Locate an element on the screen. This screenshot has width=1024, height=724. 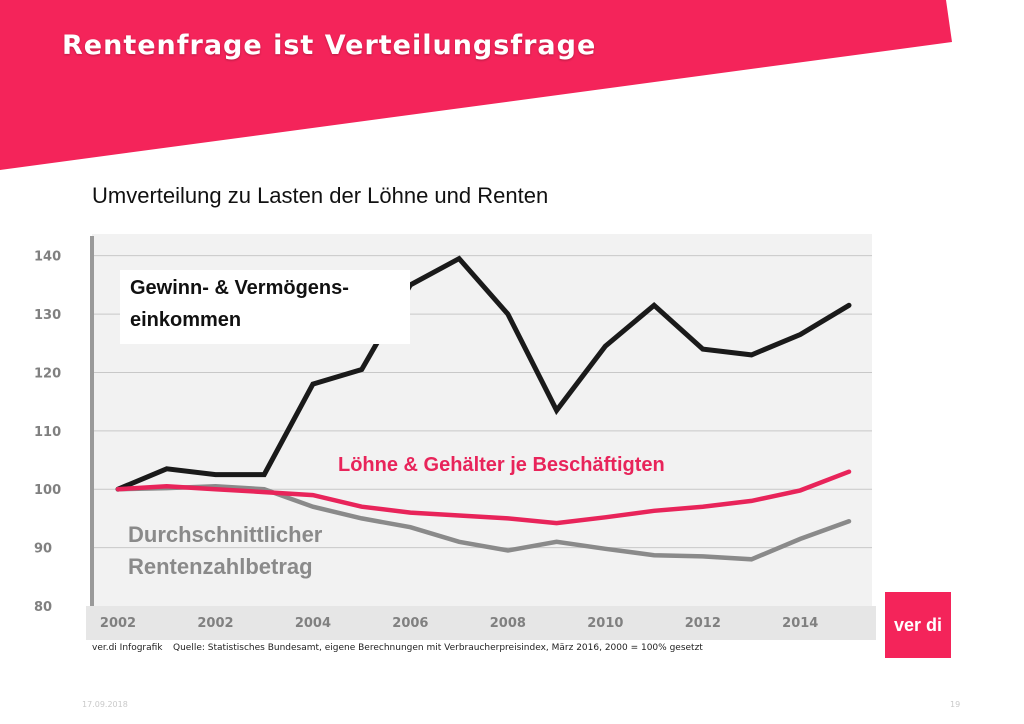
pension-series-label-line-1: Durchschnittlicher is located at coordinates (225, 534).